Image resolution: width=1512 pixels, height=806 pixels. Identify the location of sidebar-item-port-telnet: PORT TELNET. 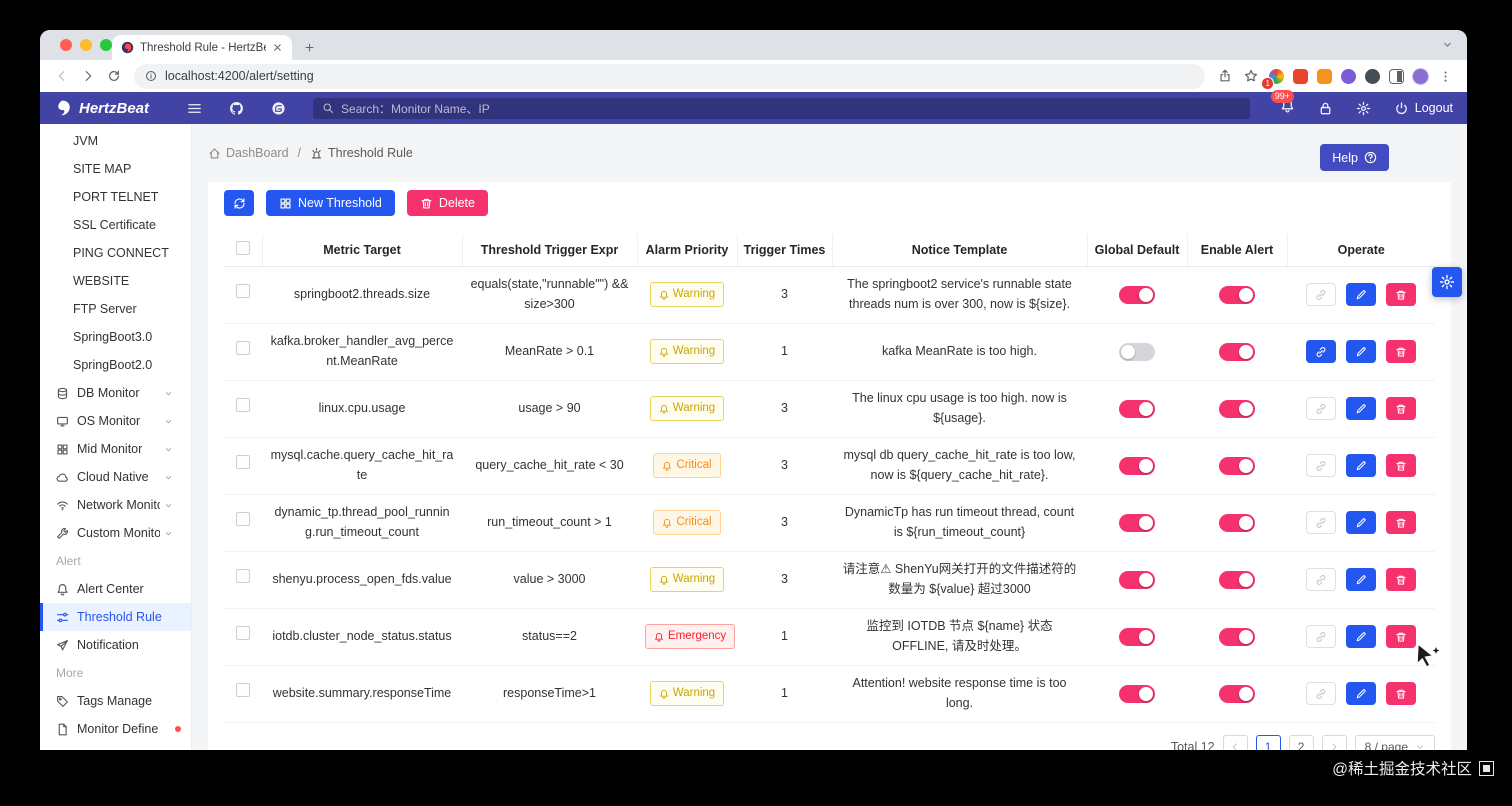
(115, 197).